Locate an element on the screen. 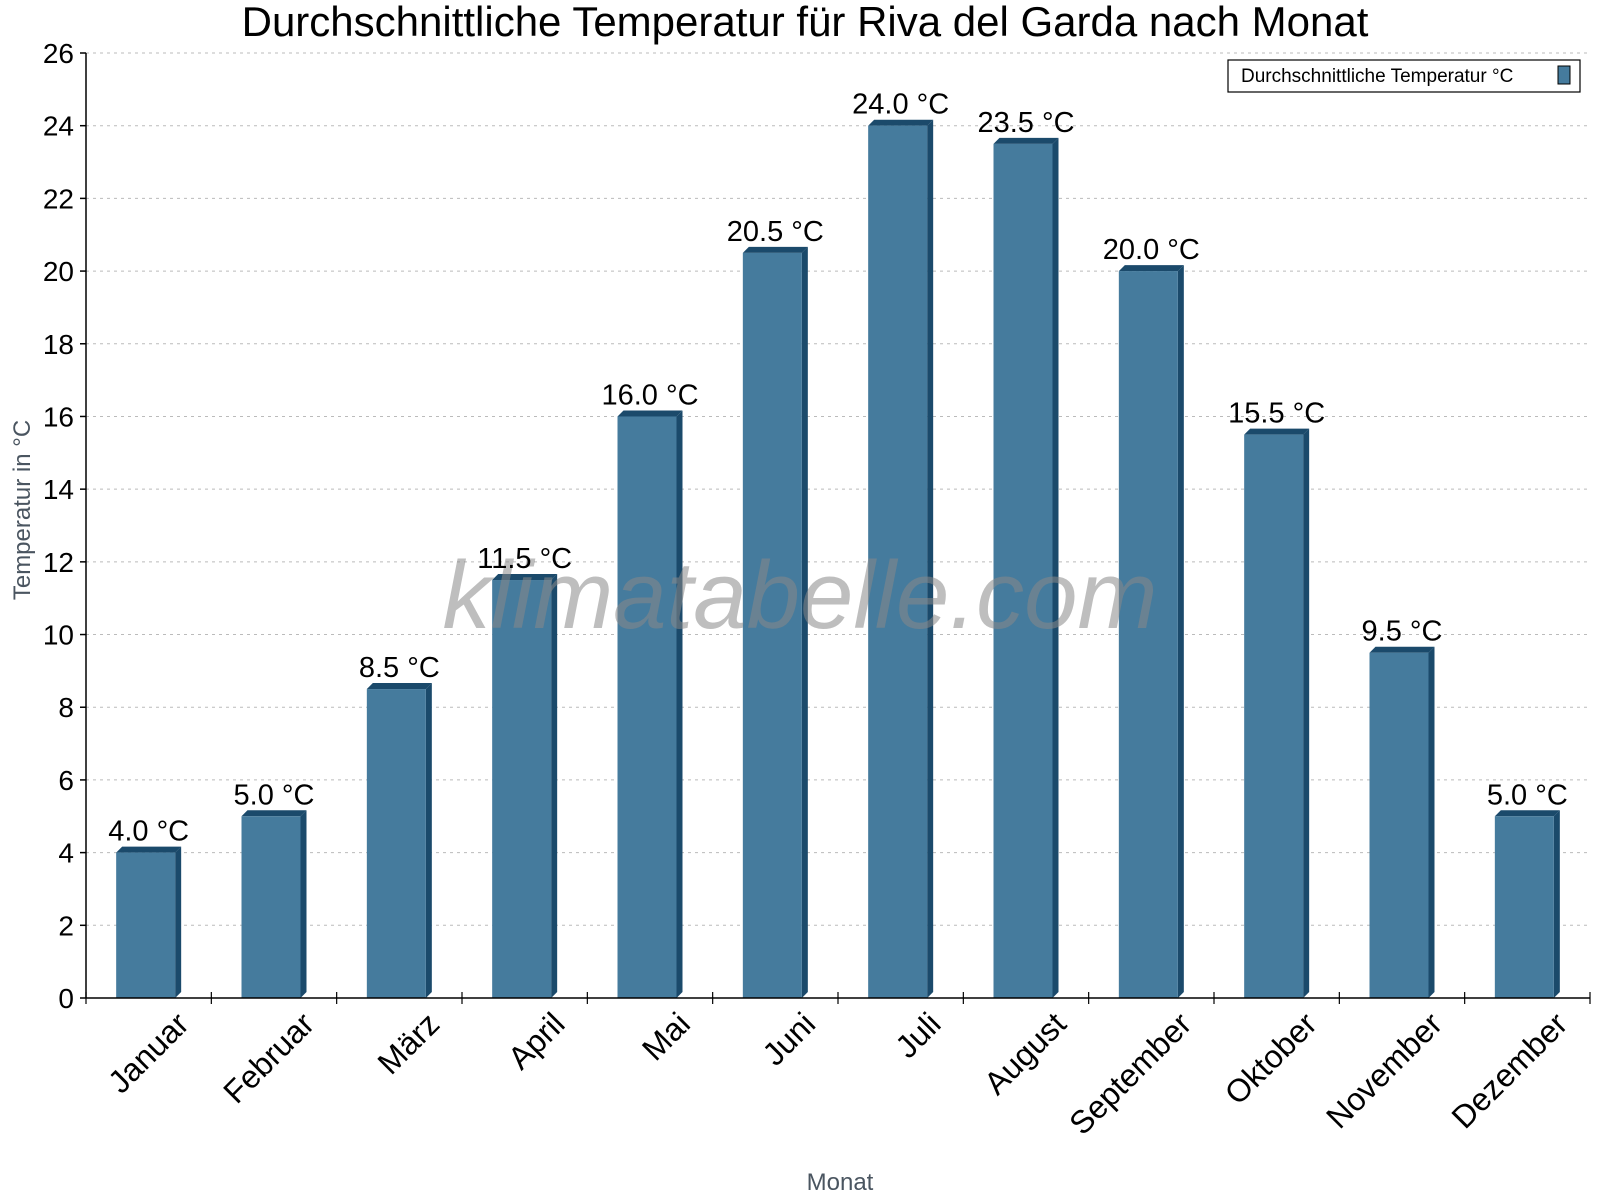 The width and height of the screenshot is (1600, 1200). y-tick-label: 10 is located at coordinates (58, 635).